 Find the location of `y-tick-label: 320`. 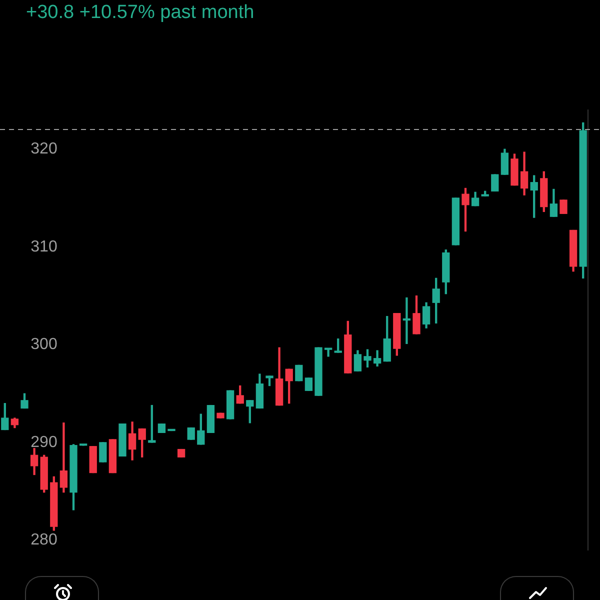

y-tick-label: 320 is located at coordinates (44, 149).